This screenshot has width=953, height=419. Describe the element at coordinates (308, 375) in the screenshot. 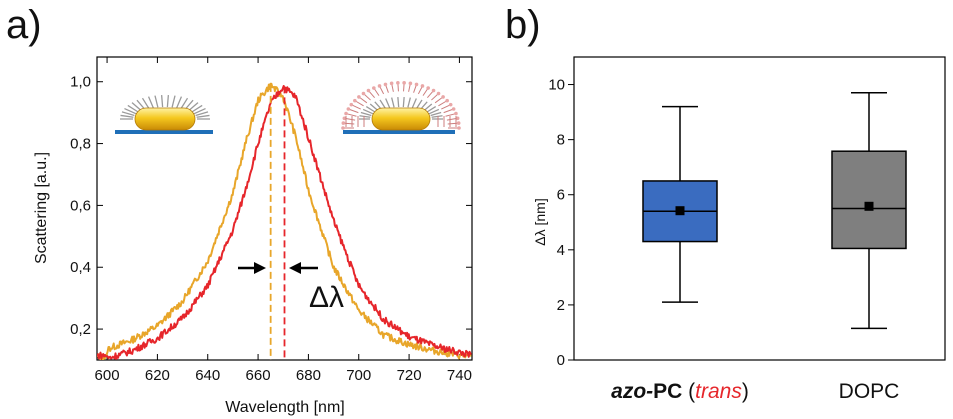

I see `x-tick-label: 680` at that location.